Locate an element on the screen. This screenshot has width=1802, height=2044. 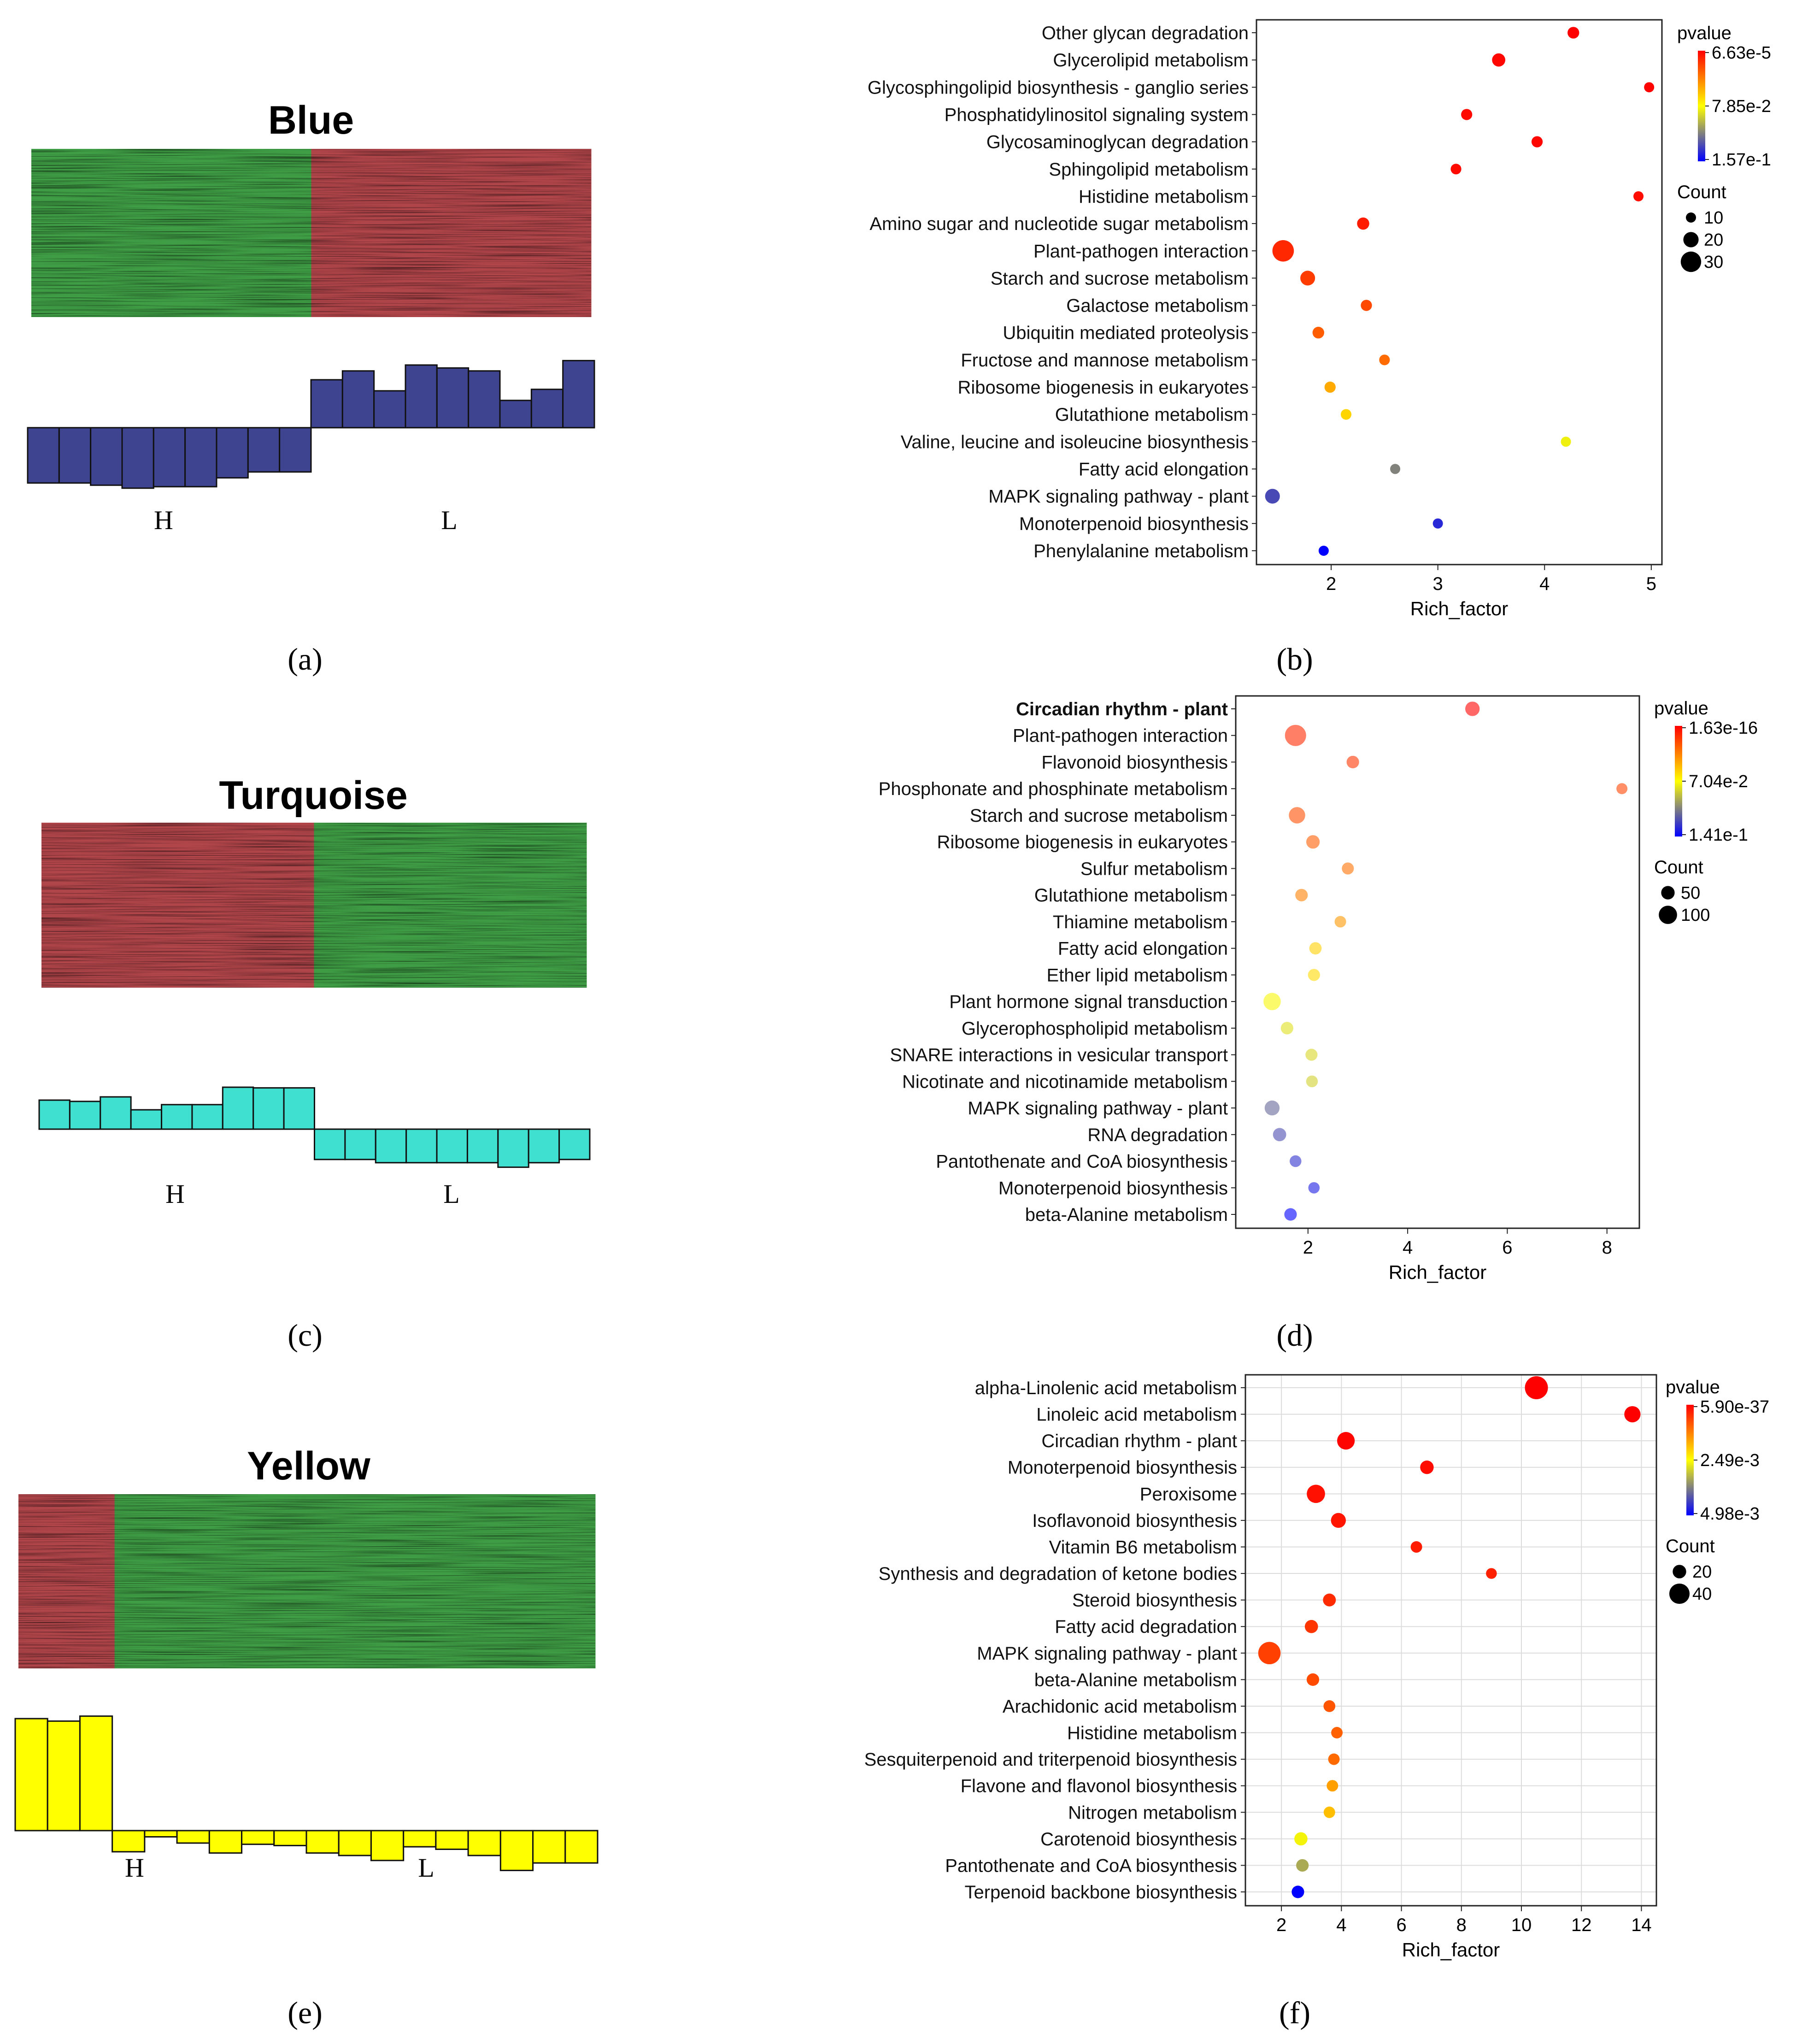
legend-pvalue-tick: 5.90e-37 is located at coordinates (1735, 1407).